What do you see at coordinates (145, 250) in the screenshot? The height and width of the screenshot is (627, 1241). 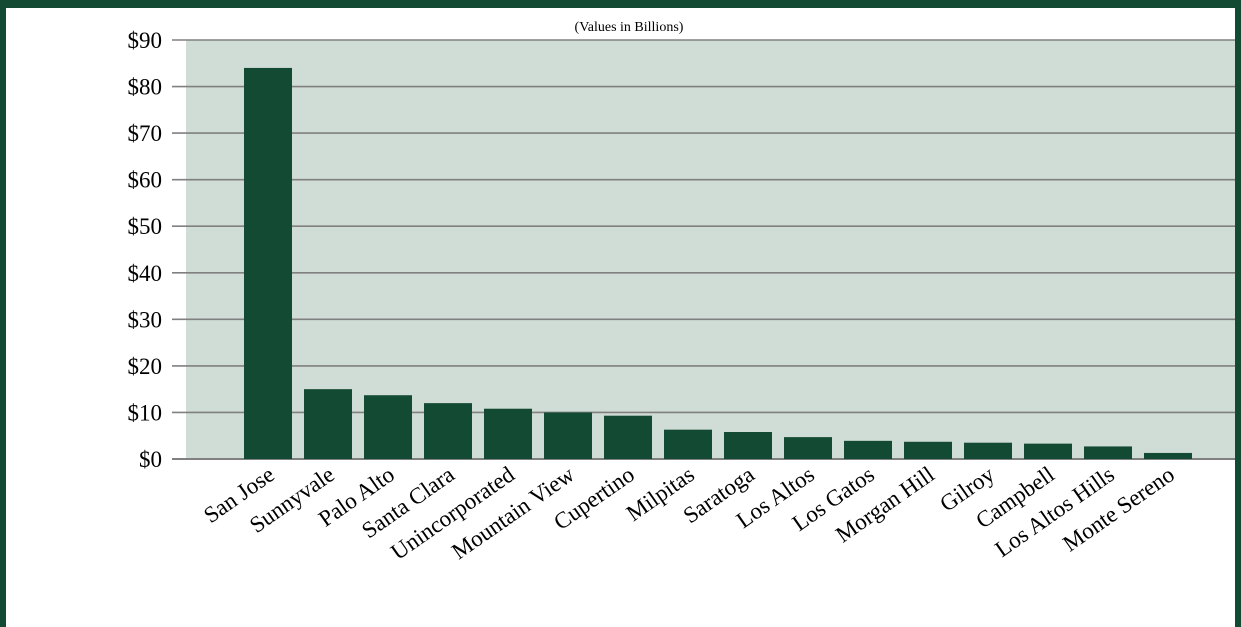 I see `y-axis-ticks: $0 $10 $20 $30 $40 $50 $60 $70 $80 $90` at bounding box center [145, 250].